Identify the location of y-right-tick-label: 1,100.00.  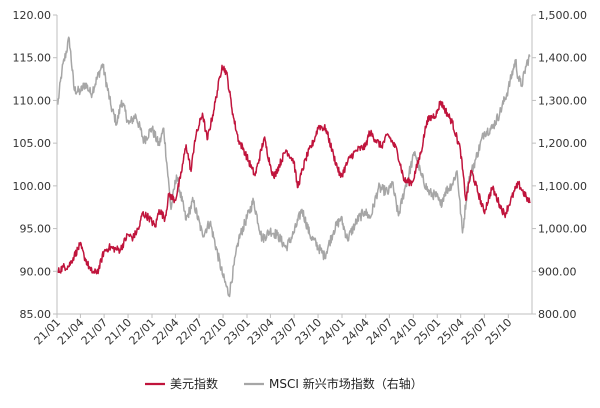
(562, 186).